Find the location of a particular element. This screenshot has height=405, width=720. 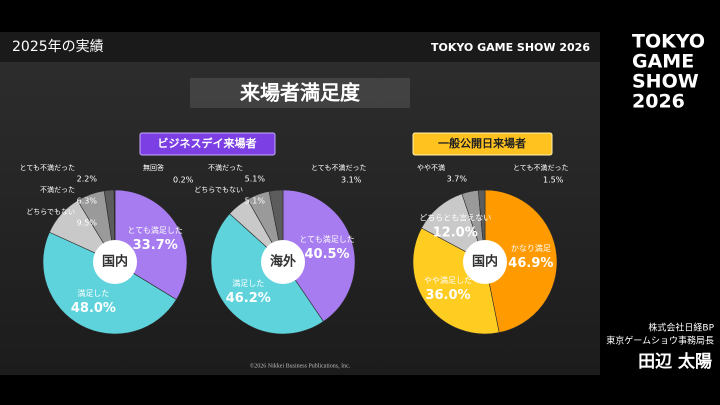

title-glow is located at coordinates (300, 93).